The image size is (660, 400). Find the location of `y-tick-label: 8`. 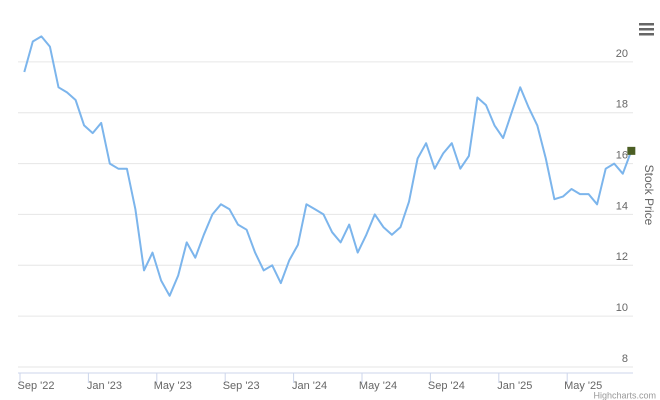

y-tick-label: 8 is located at coordinates (625, 359).